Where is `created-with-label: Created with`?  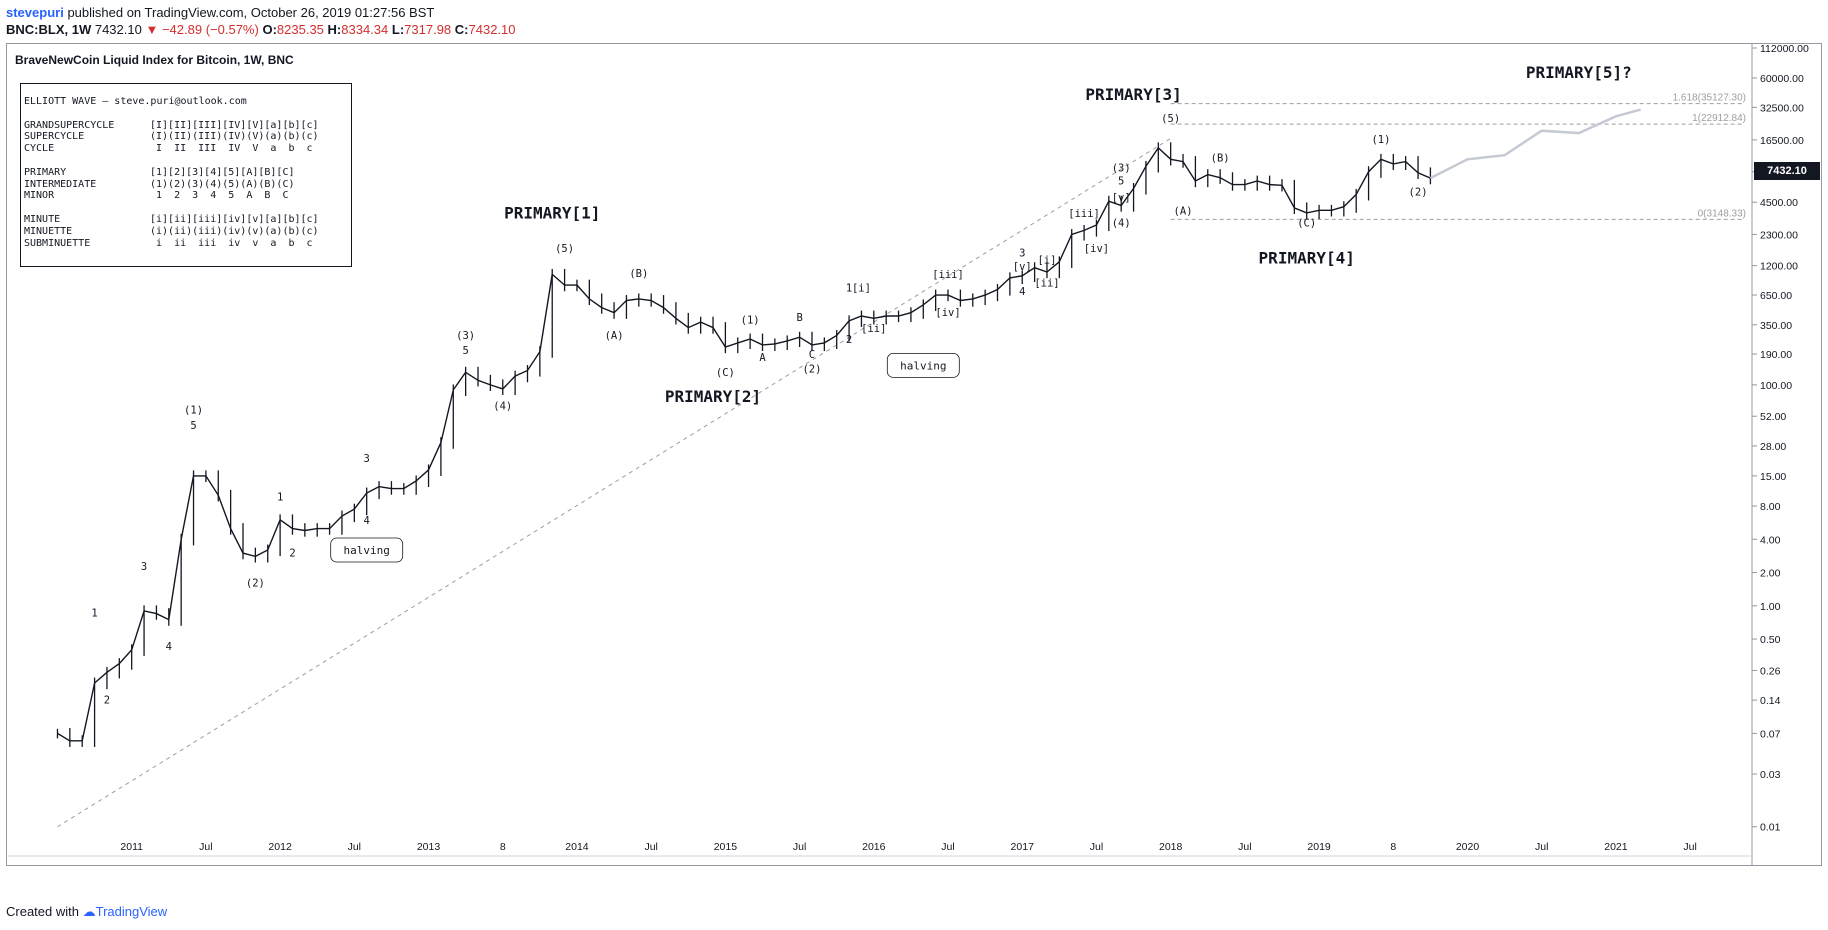
created-with-label: Created with is located at coordinates (42, 911).